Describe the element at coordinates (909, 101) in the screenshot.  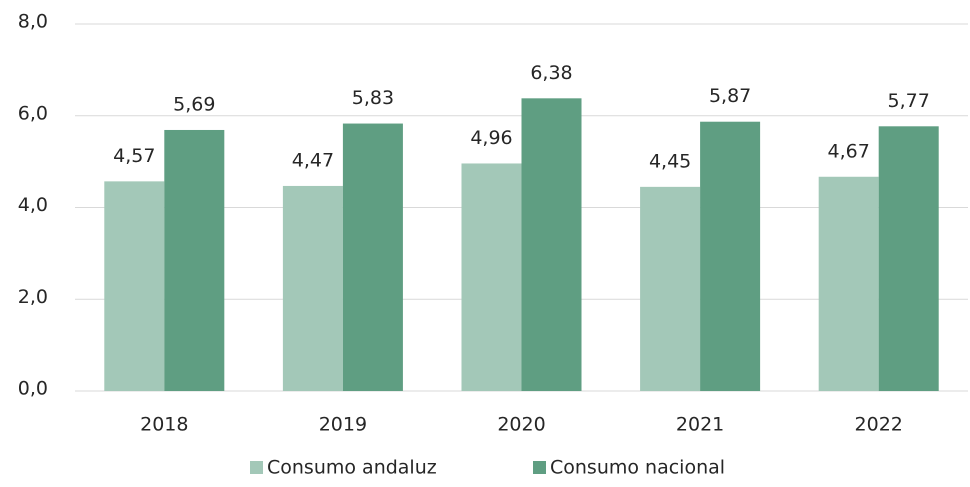
I see `value-label: 5,77` at that location.